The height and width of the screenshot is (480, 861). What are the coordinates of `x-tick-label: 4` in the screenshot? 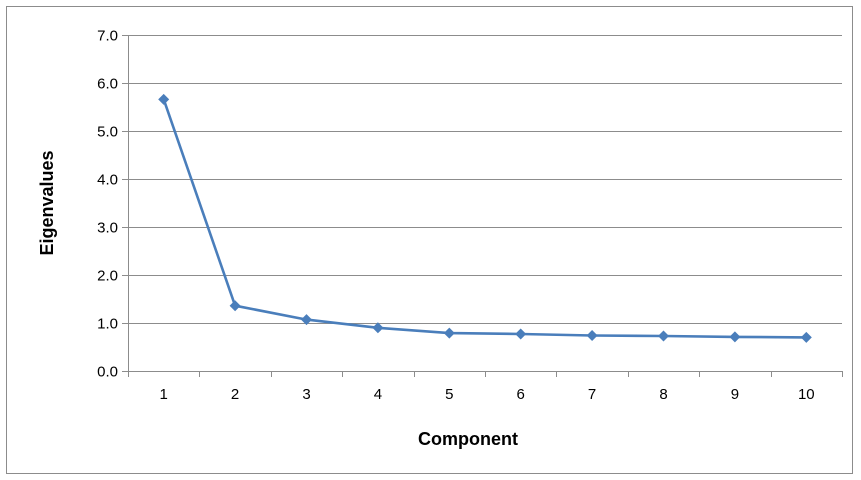 It's located at (378, 394).